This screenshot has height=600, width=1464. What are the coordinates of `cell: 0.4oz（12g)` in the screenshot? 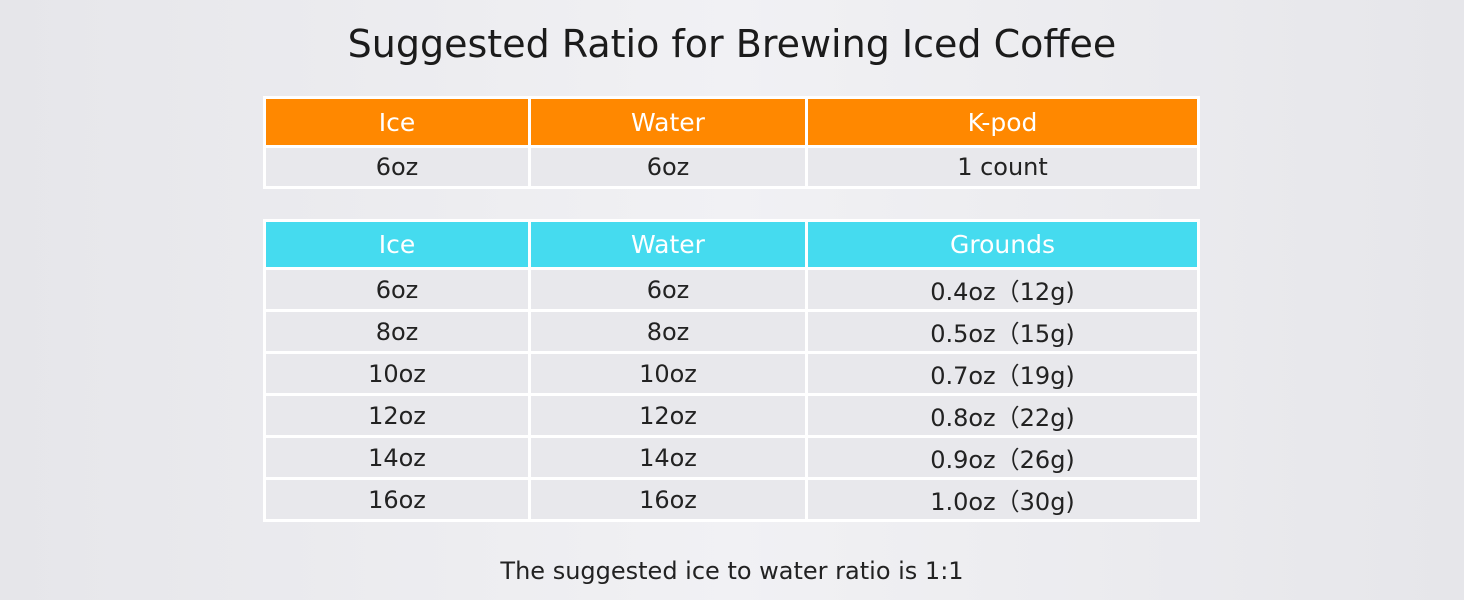 It's located at (1002, 289).